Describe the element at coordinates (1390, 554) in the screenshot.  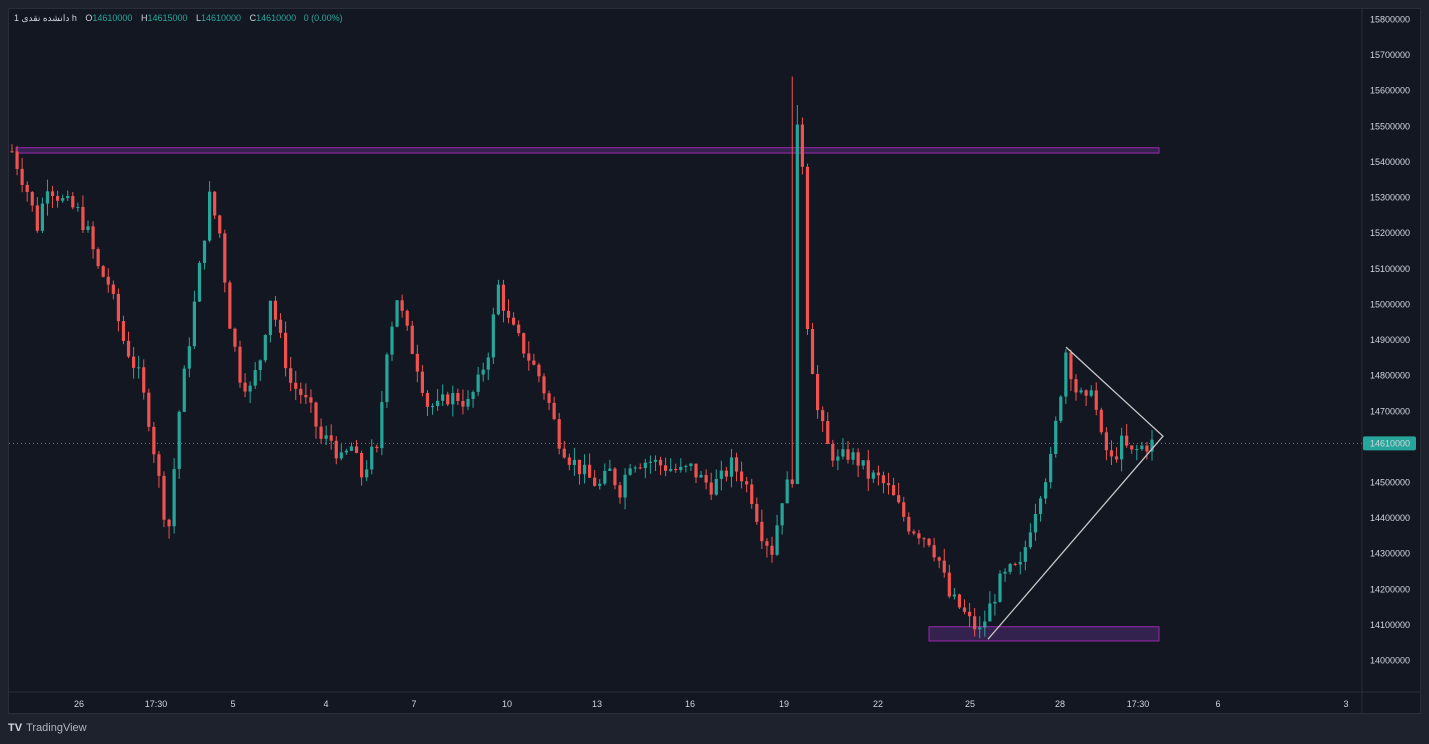
I see `price-tick-label: 14300000` at that location.